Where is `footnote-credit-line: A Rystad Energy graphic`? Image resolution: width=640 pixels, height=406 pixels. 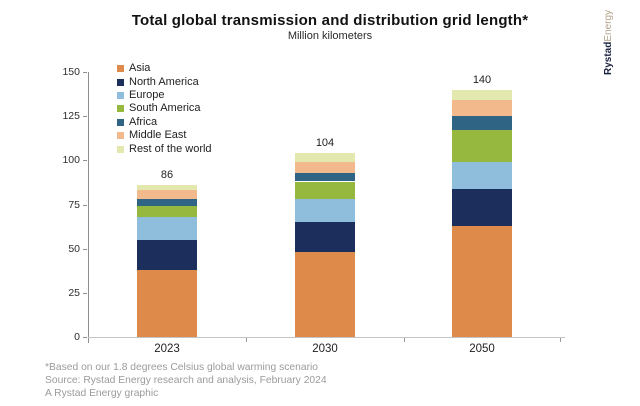 footnote-credit-line: A Rystad Energy graphic is located at coordinates (102, 393).